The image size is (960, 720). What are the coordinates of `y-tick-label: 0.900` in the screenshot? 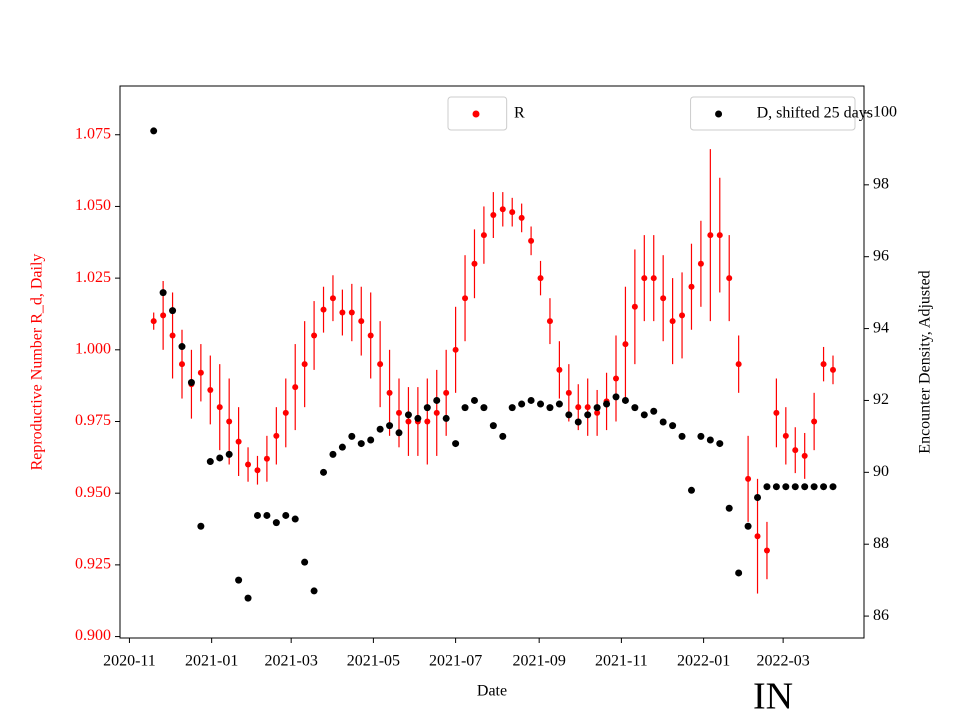 It's located at (93, 635).